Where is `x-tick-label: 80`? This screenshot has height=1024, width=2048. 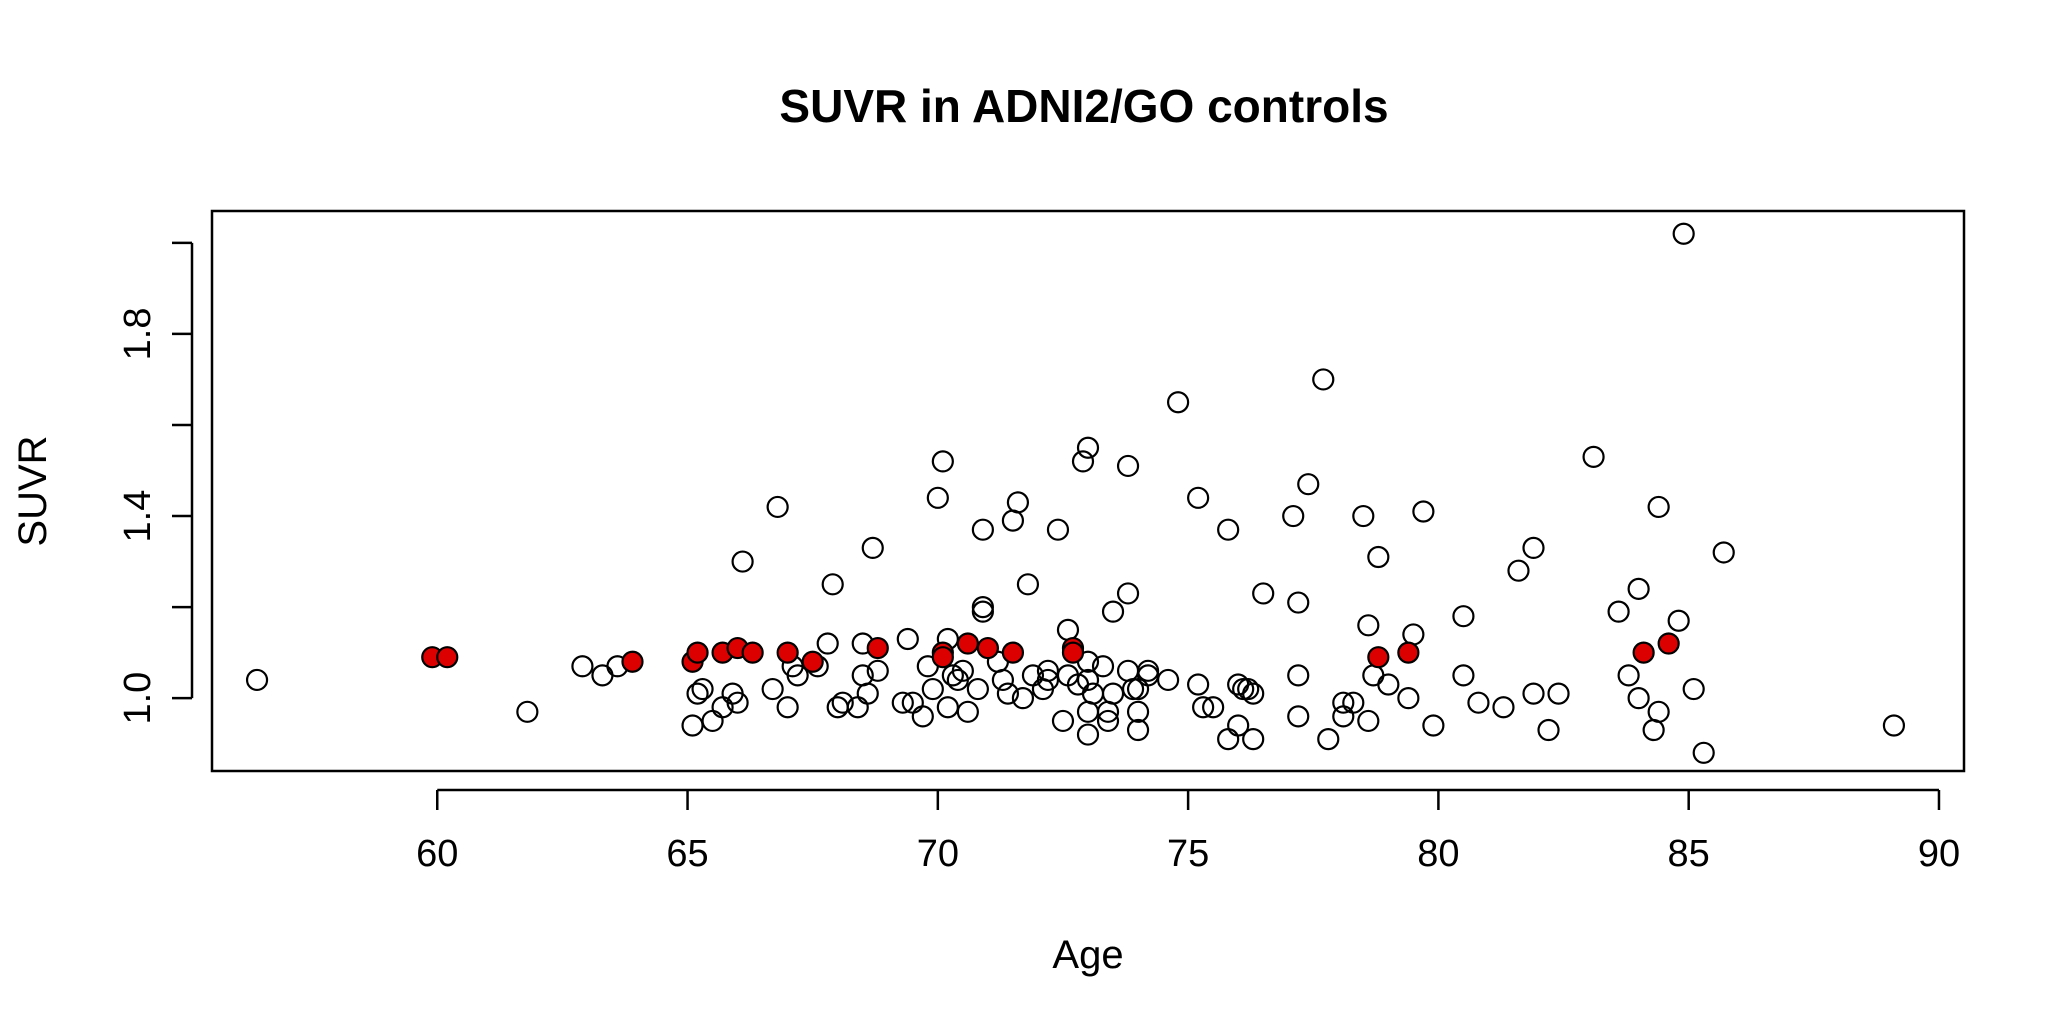 x-tick-label: 80 is located at coordinates (1438, 854).